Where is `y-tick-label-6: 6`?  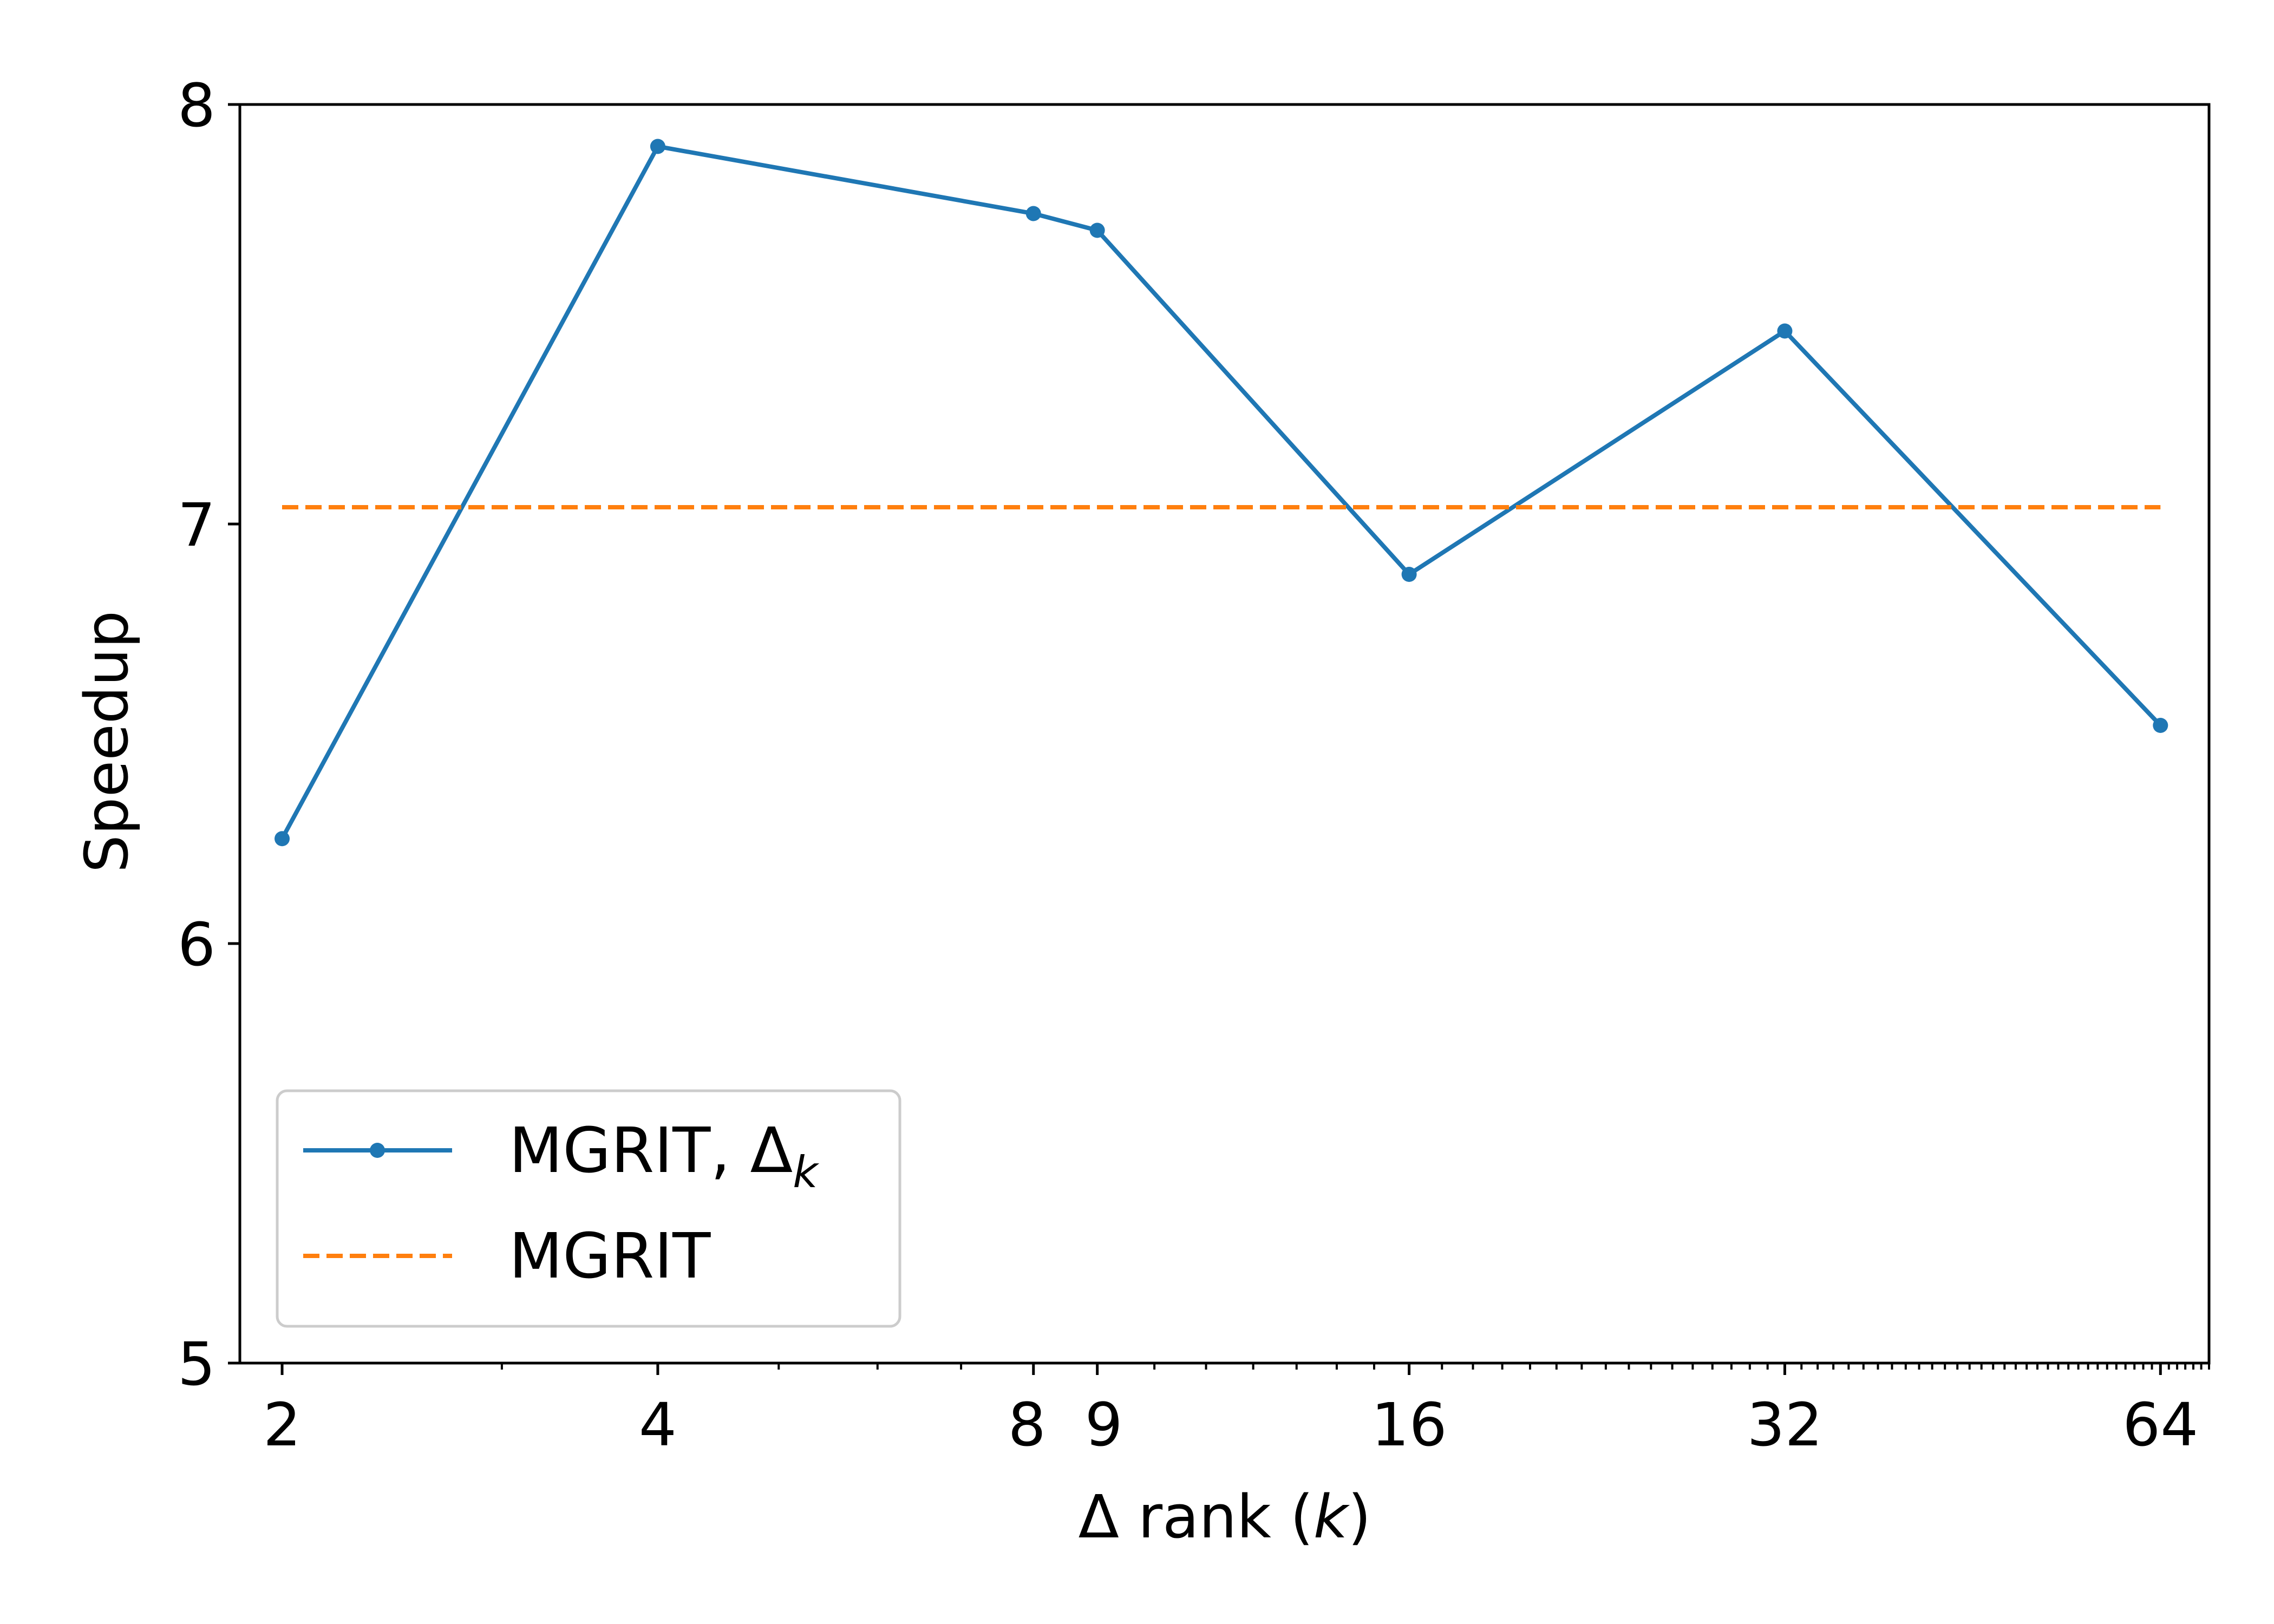 y-tick-label-6: 6 is located at coordinates (197, 944).